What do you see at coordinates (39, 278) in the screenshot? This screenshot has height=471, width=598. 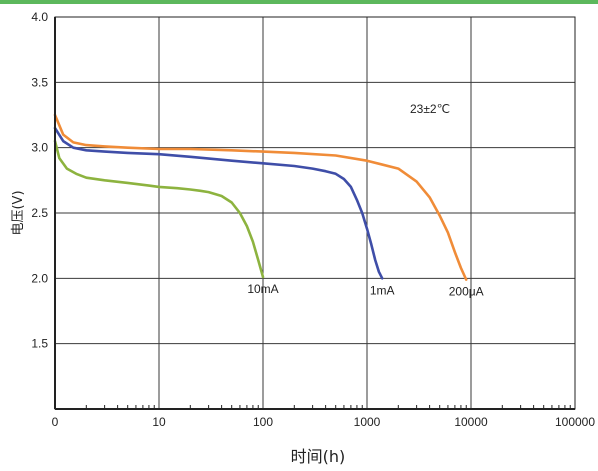 I see `y-tick-label: 2.0` at bounding box center [39, 278].